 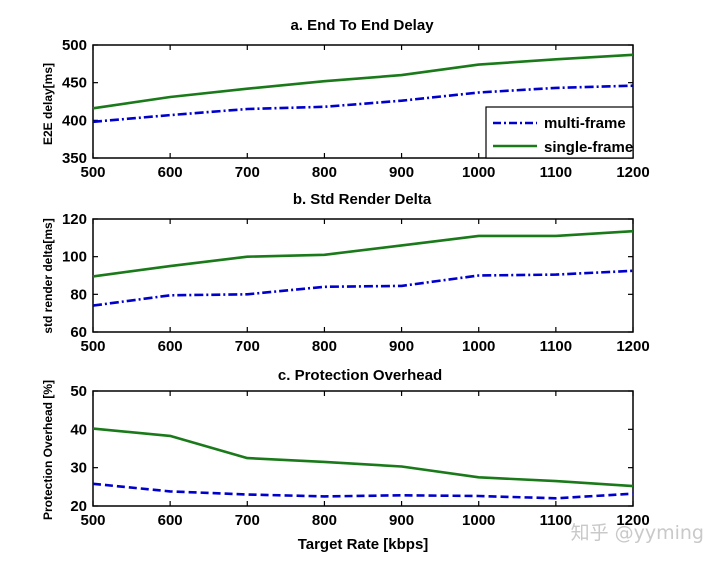 I want to click on y-axis-label: std render delta[ms], so click(x=48, y=275).